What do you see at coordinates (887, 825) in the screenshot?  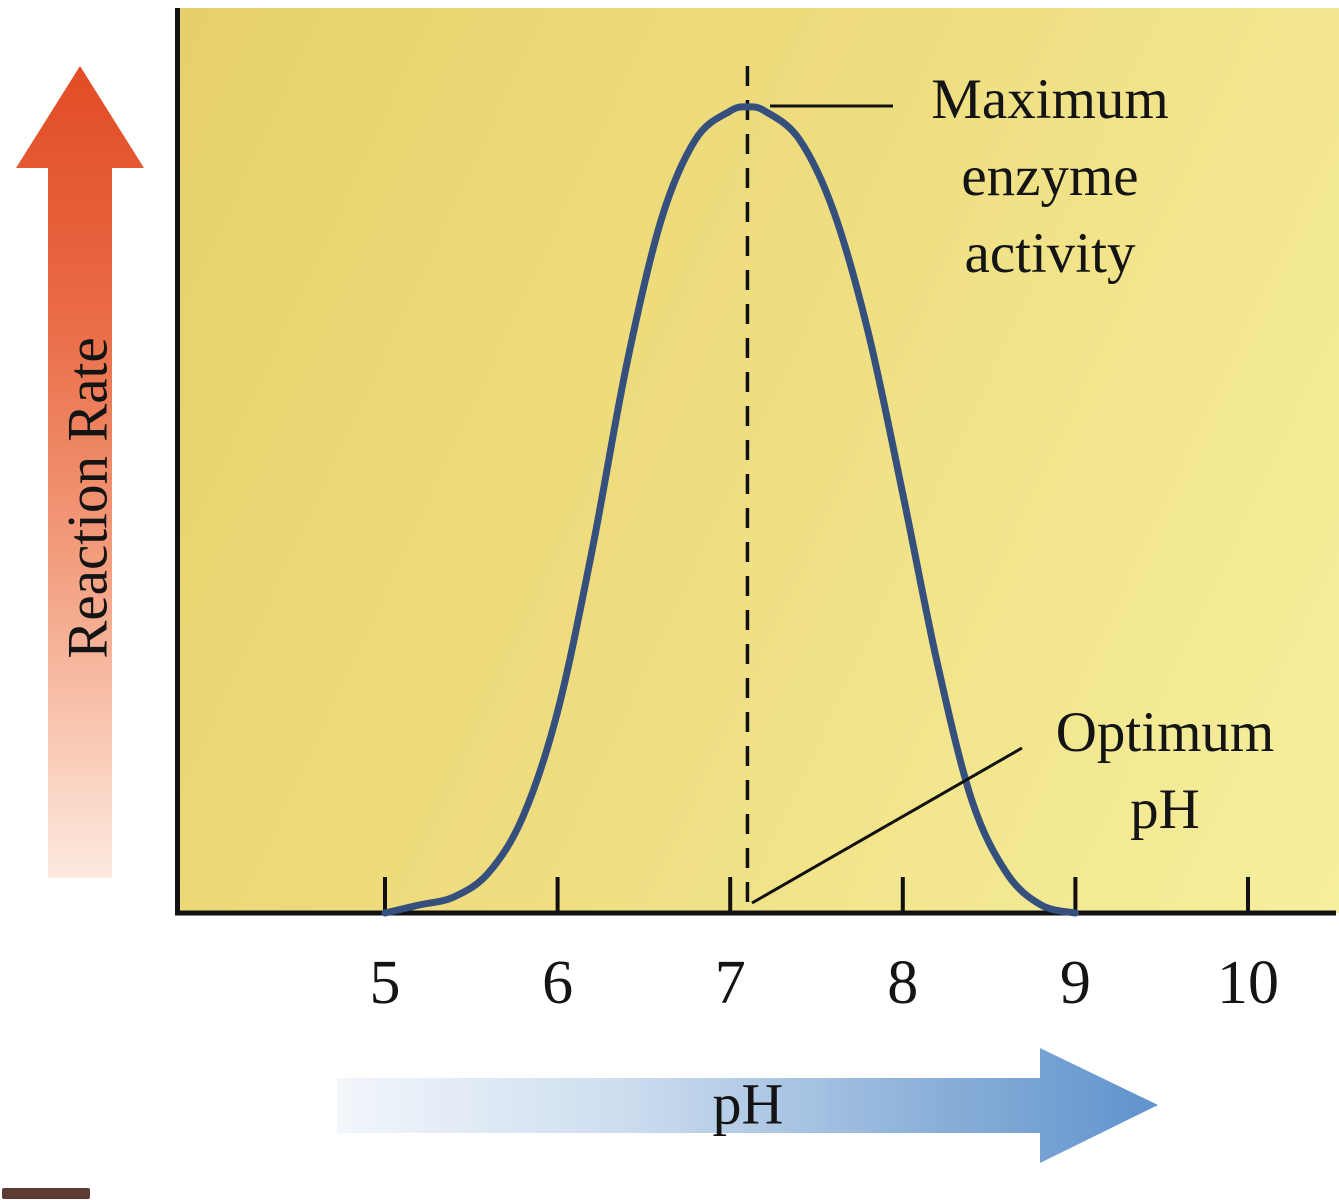 I see `optimum-ph-connector-line` at bounding box center [887, 825].